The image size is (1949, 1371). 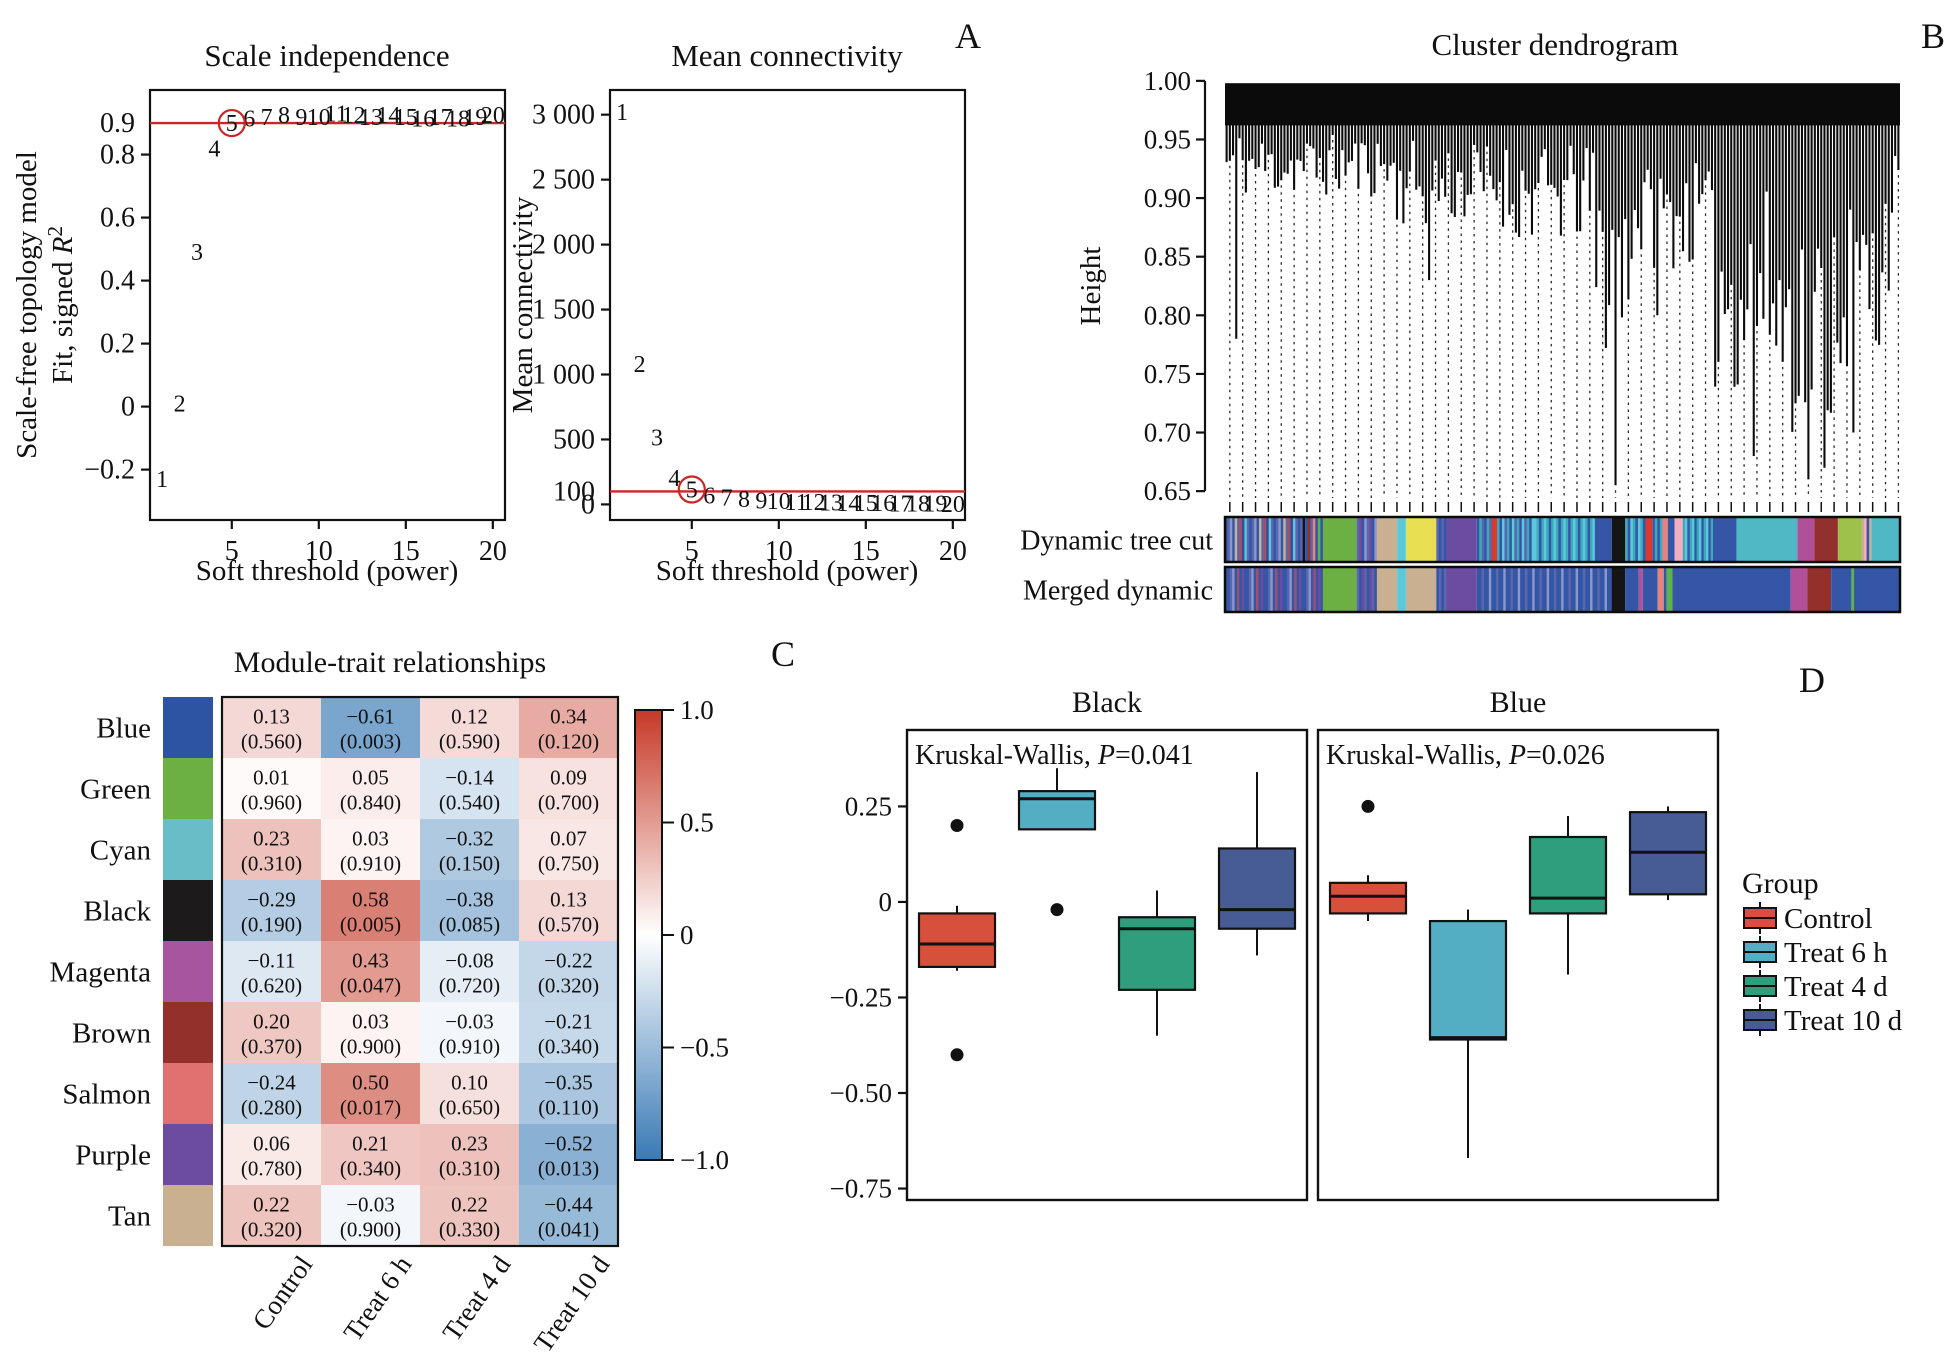 What do you see at coordinates (657, 439) in the screenshot?
I see `svg-text: 3` at bounding box center [657, 439].